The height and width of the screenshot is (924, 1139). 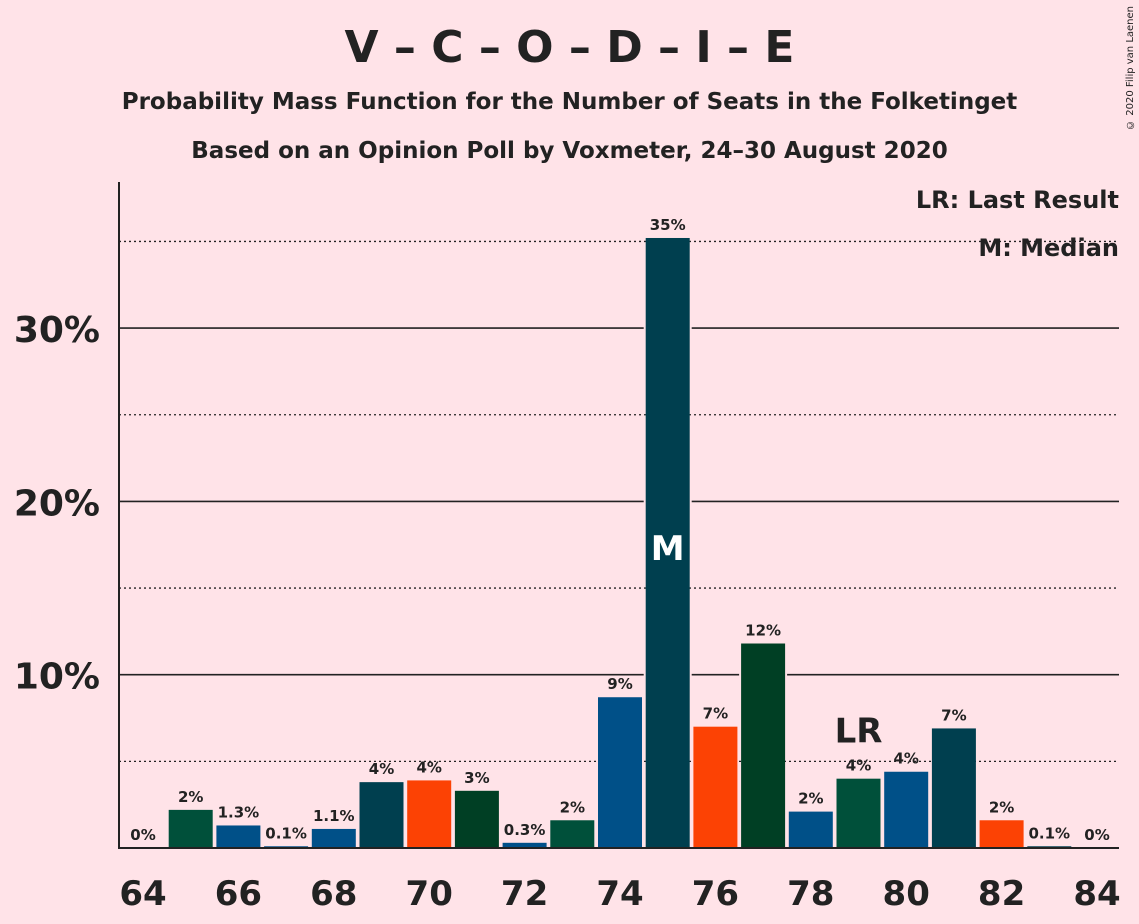 What do you see at coordinates (668, 549) in the screenshot?
I see `median-marker: M` at bounding box center [668, 549].